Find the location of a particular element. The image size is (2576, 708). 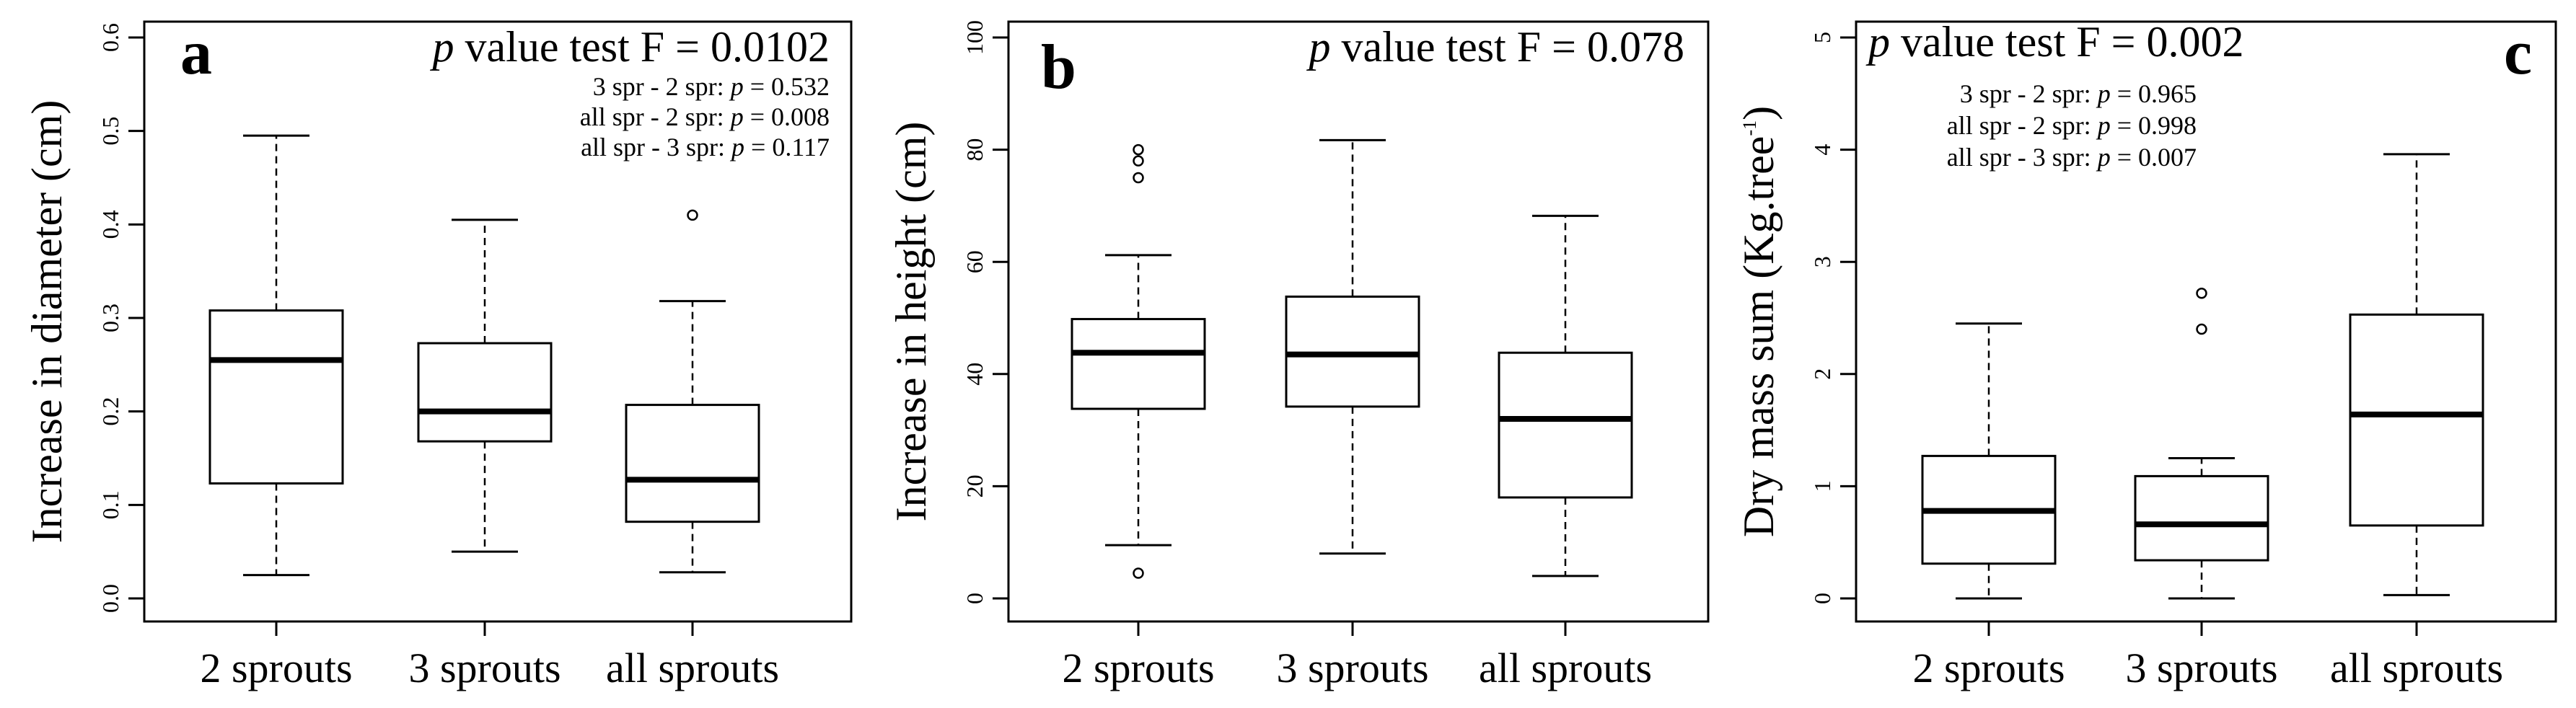

panel-c-box-3-iqr-box is located at coordinates (2416, 420).